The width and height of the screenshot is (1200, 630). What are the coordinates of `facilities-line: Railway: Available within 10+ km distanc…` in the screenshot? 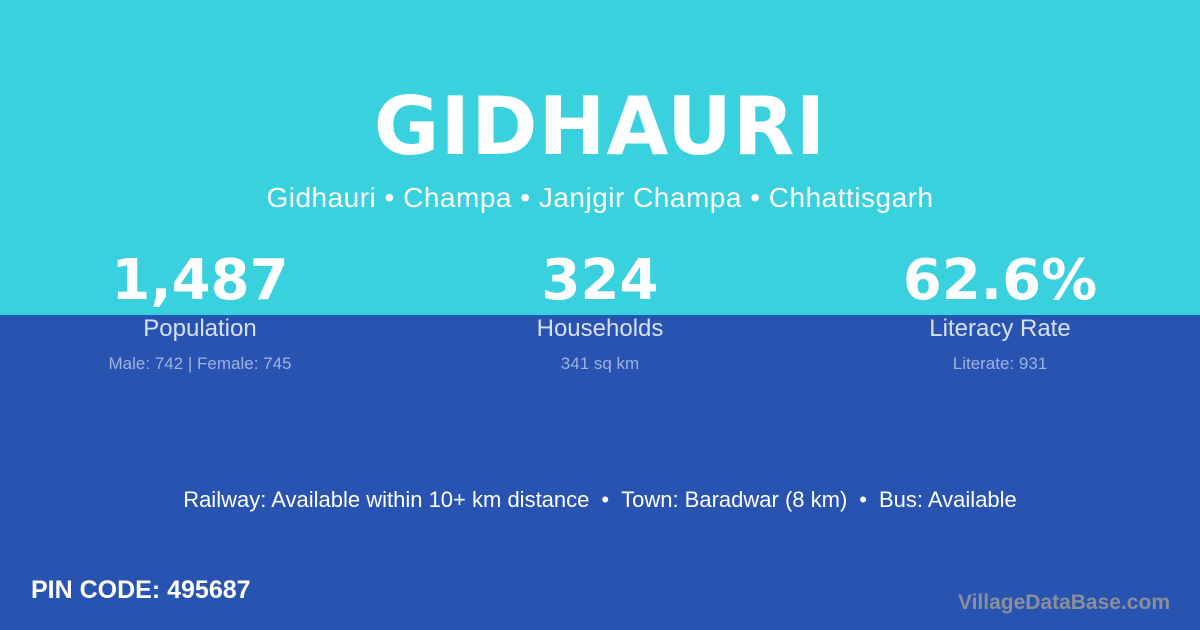 It's located at (600, 500).